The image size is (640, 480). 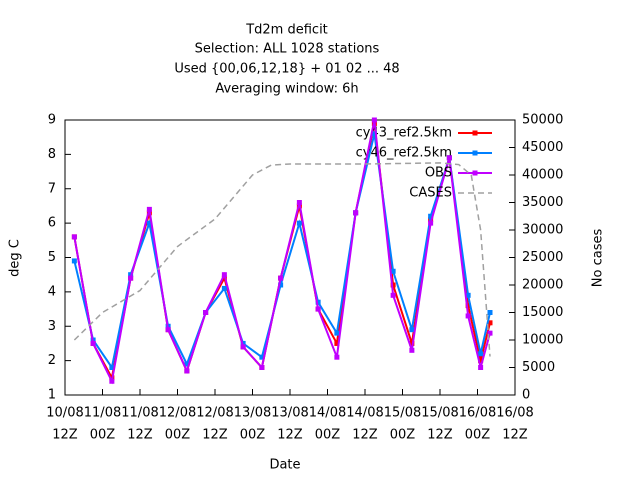 I want to click on y-axis-label: deg C, so click(x=15, y=258).